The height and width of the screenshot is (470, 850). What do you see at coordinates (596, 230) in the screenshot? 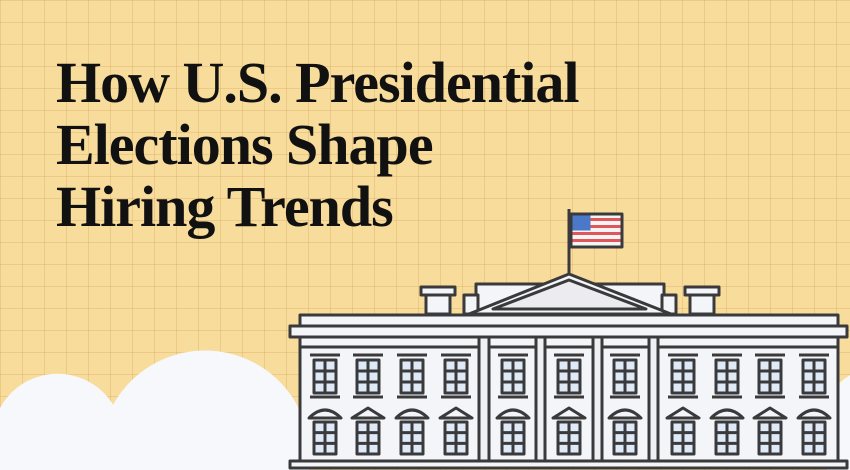
I see `us-flag-icon` at bounding box center [596, 230].